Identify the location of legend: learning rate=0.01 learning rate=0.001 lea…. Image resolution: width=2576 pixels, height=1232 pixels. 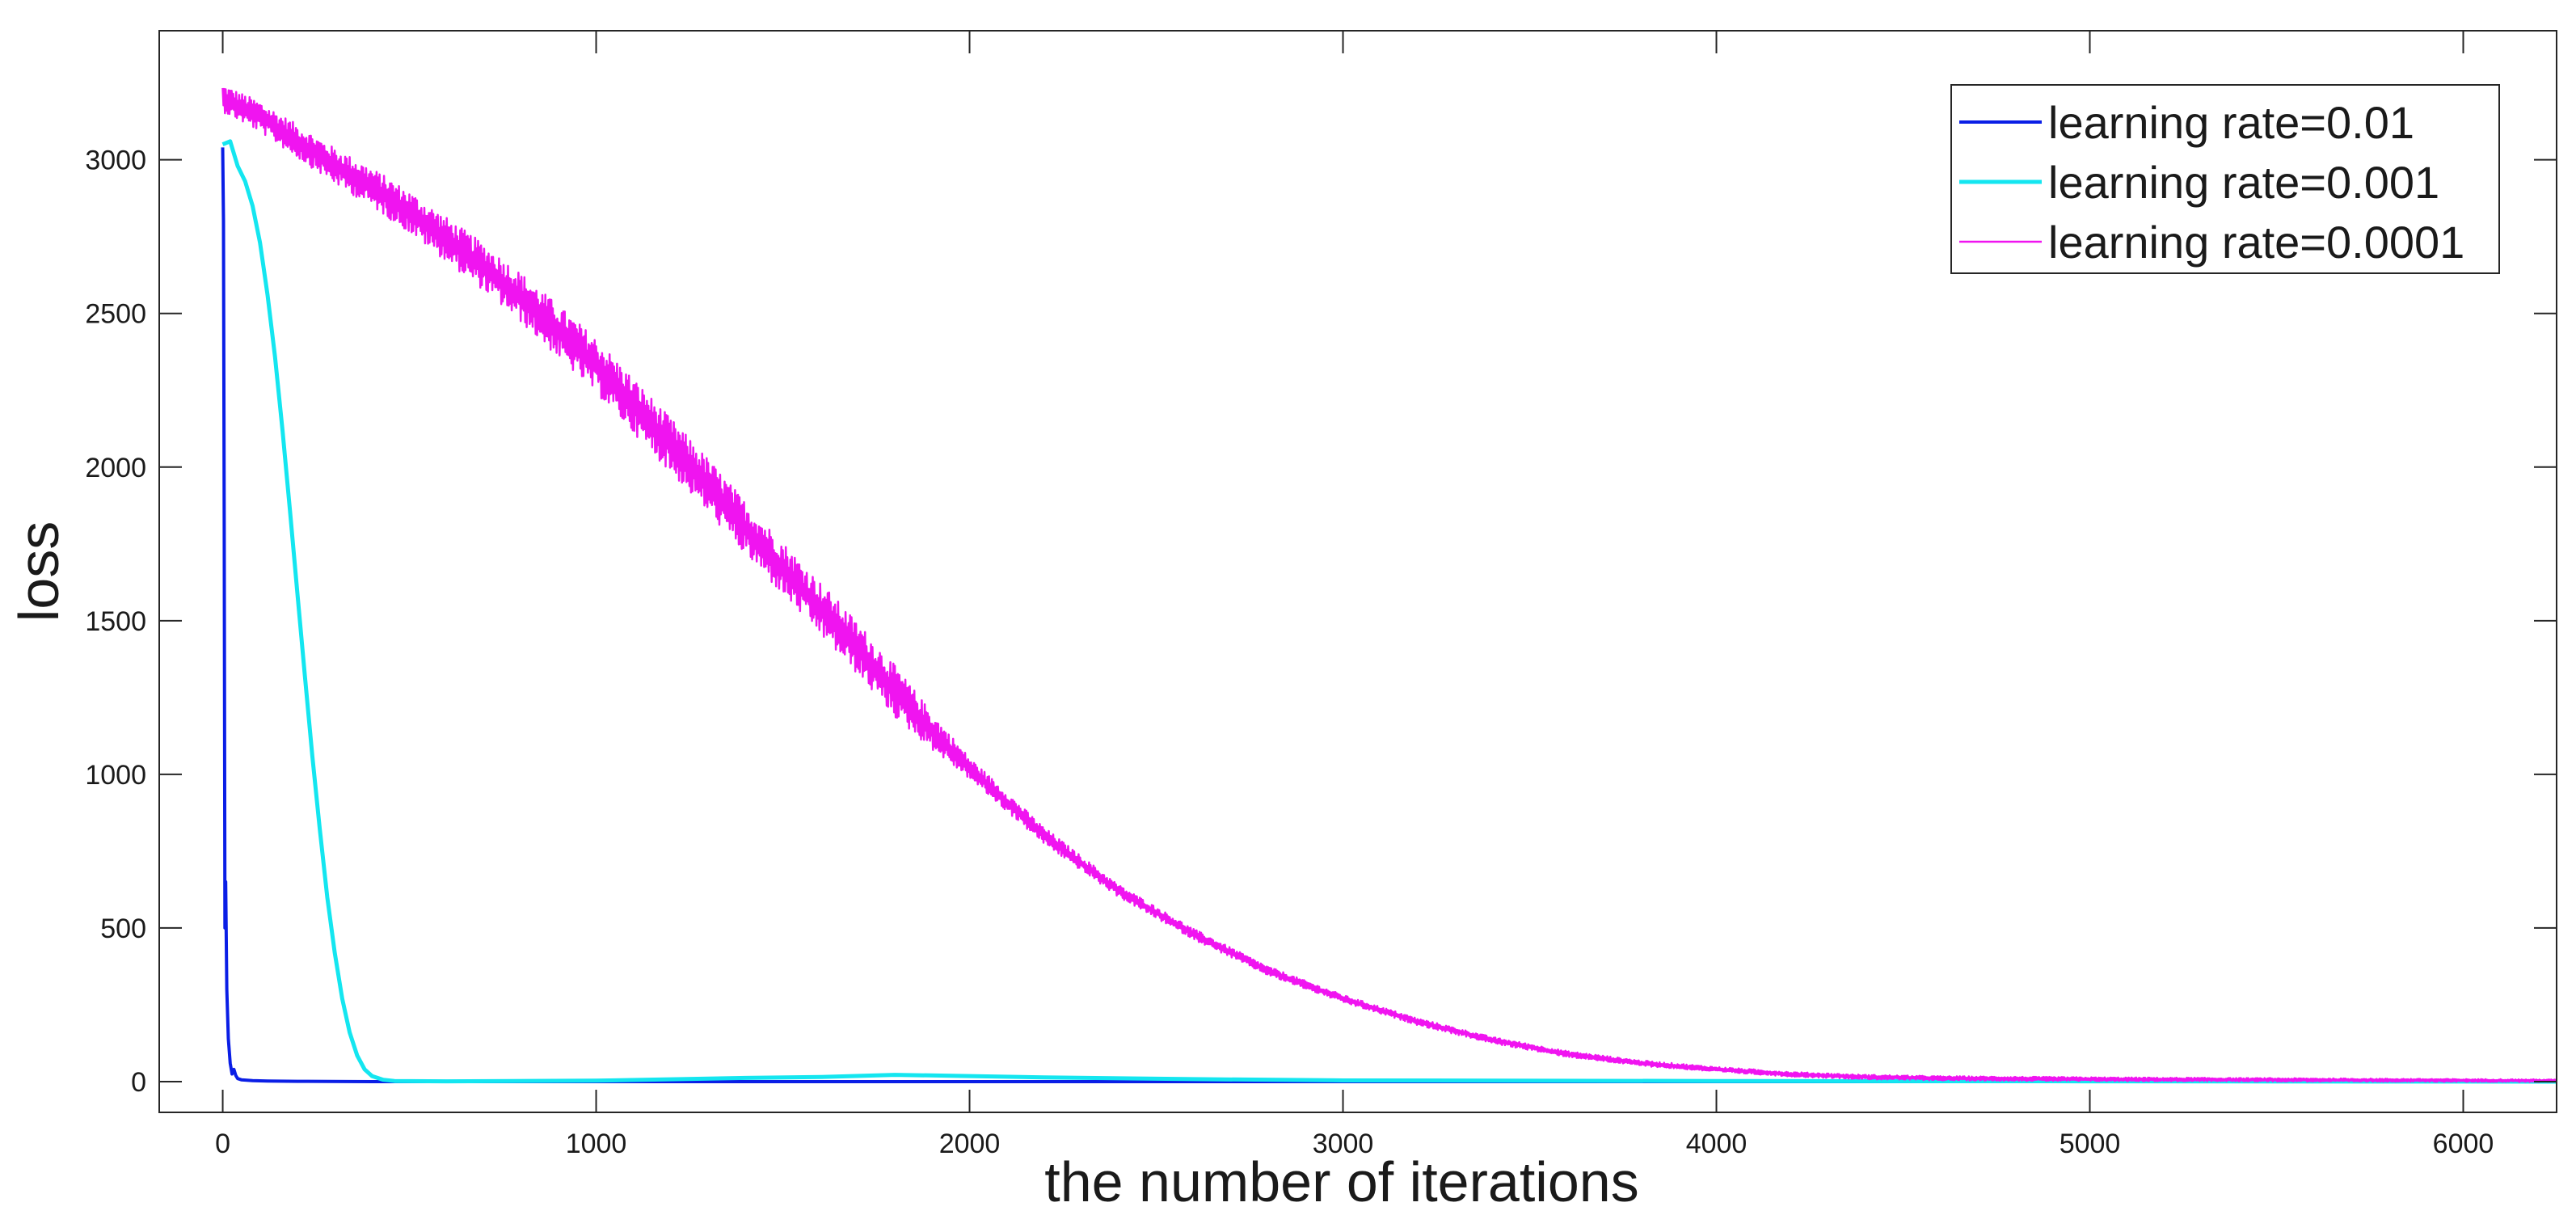
(2225, 179).